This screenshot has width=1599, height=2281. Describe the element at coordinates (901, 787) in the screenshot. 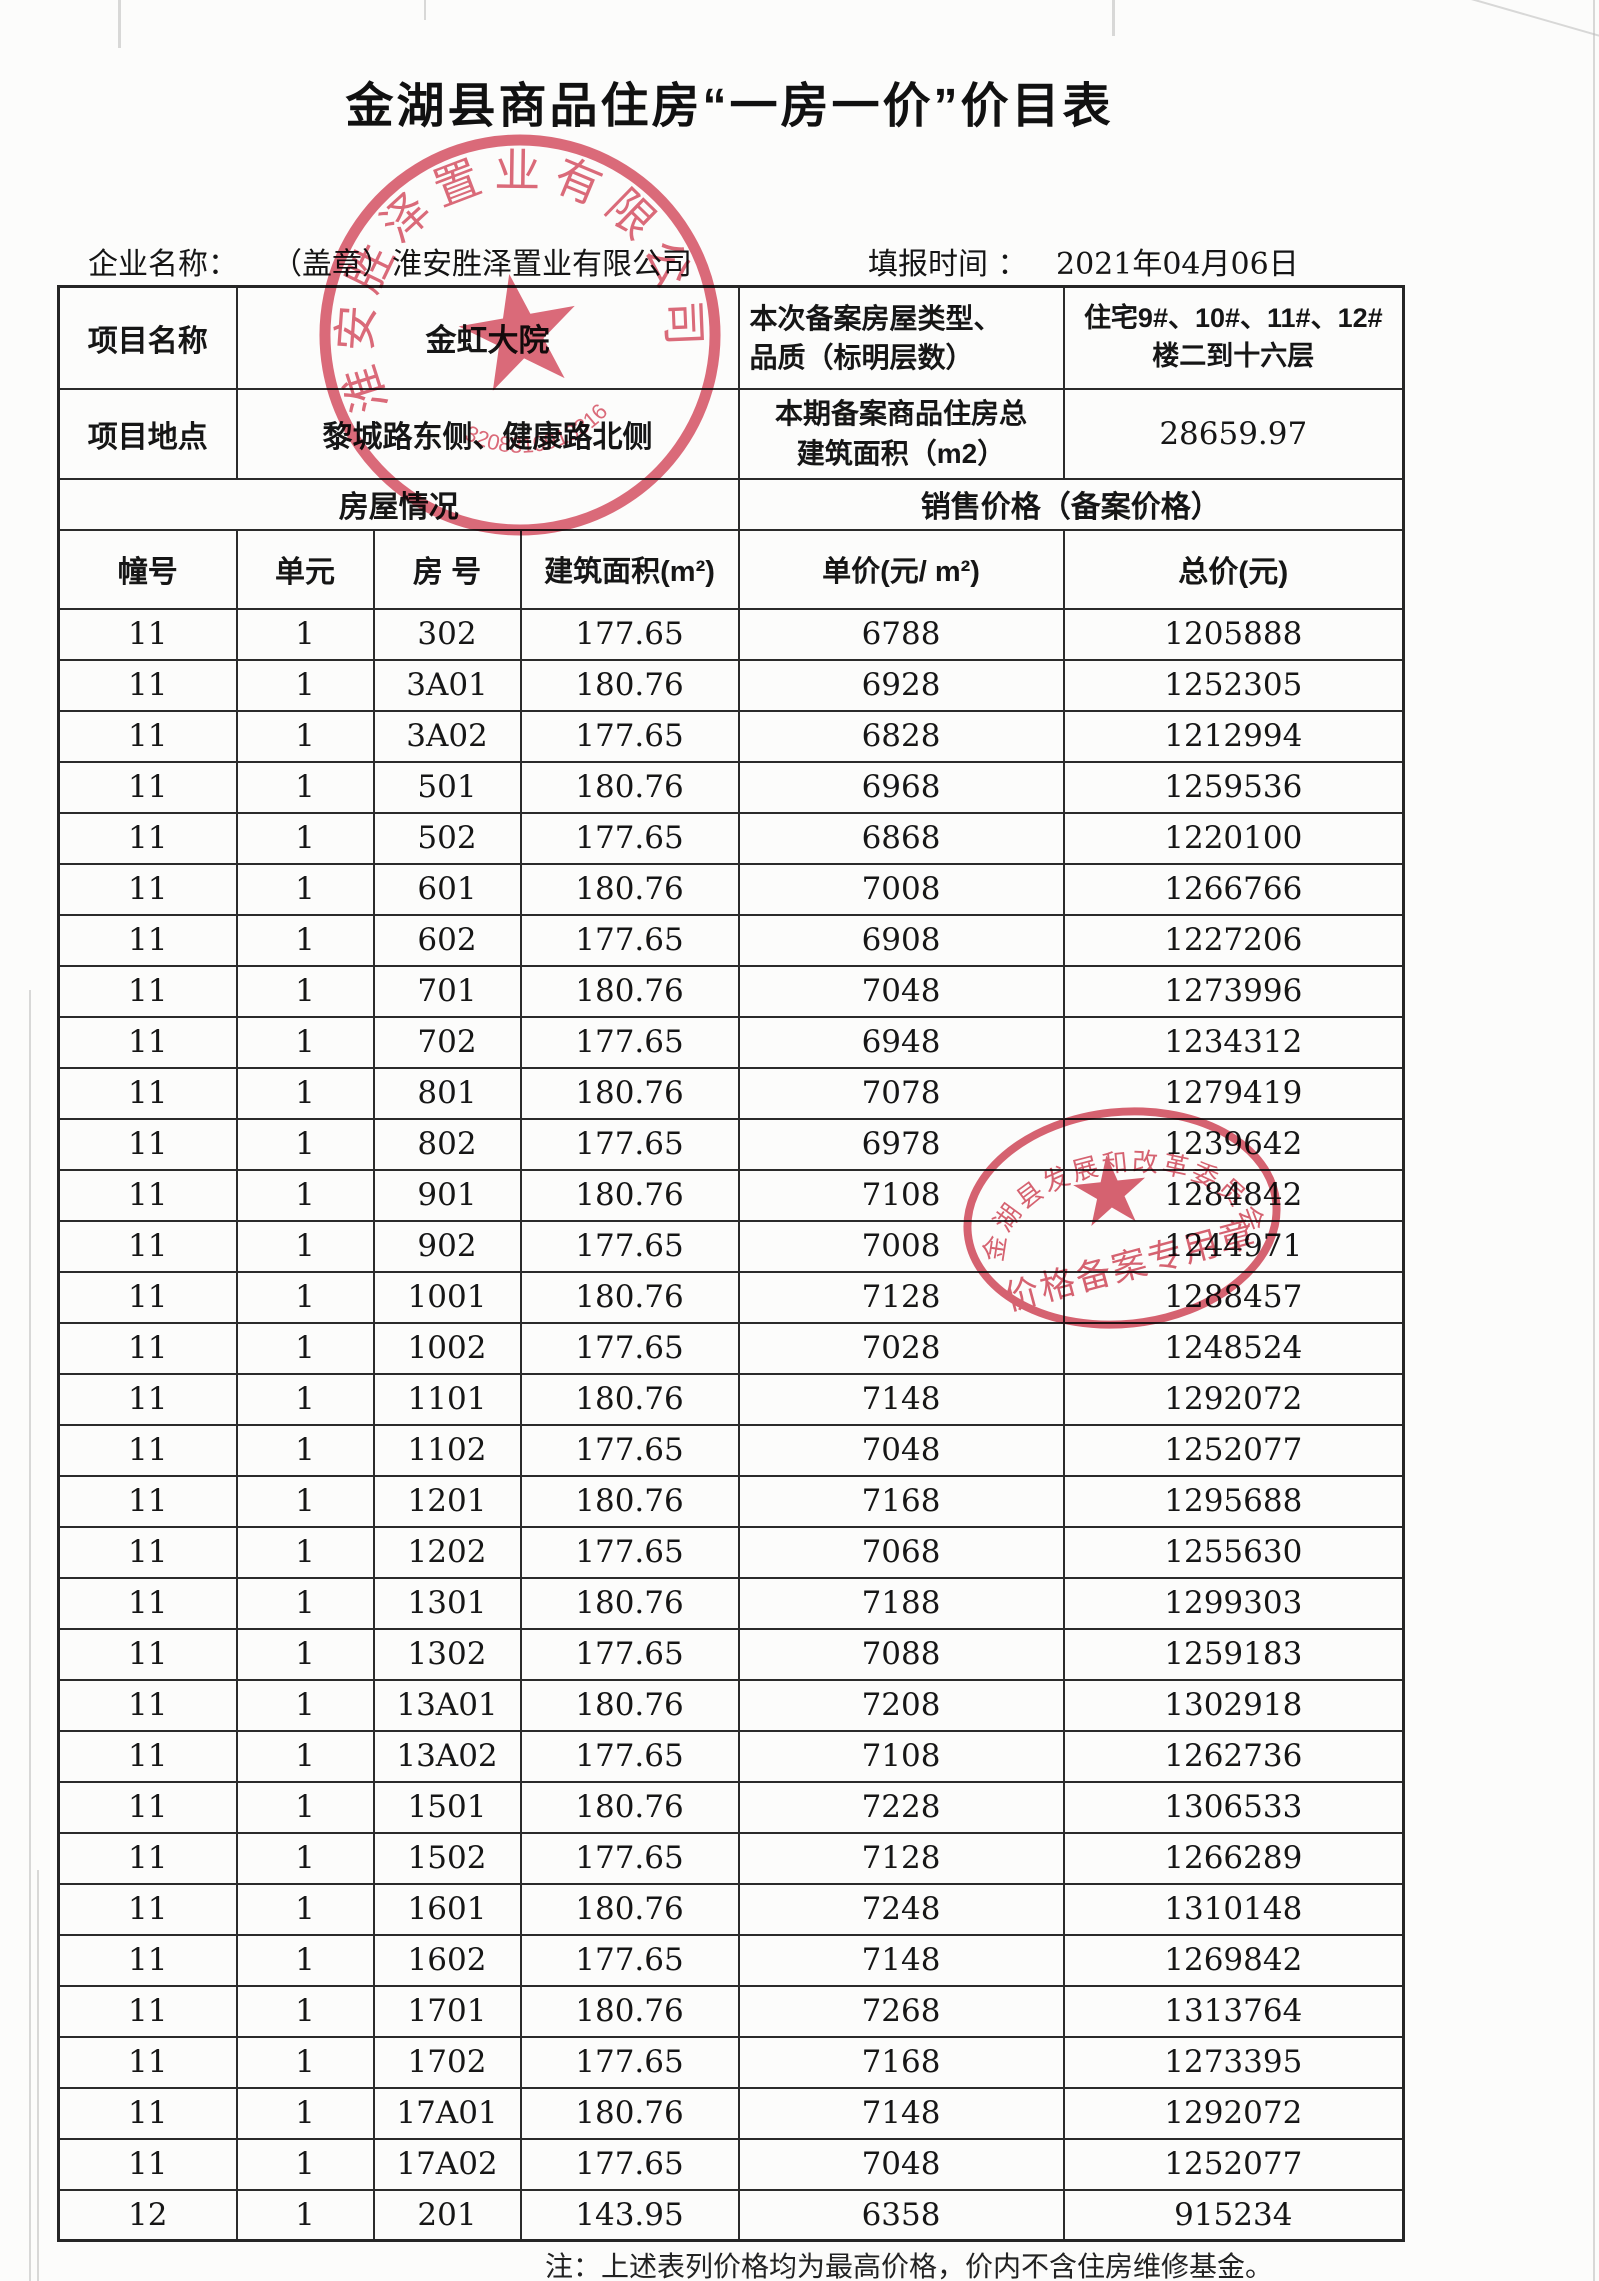

I see `cell: 6968` at that location.